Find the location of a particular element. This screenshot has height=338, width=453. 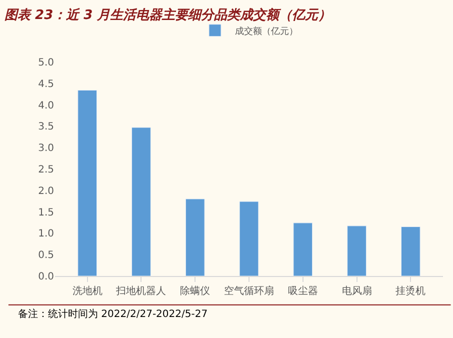

y-tick-label: 4.0 is located at coordinates (46, 106).